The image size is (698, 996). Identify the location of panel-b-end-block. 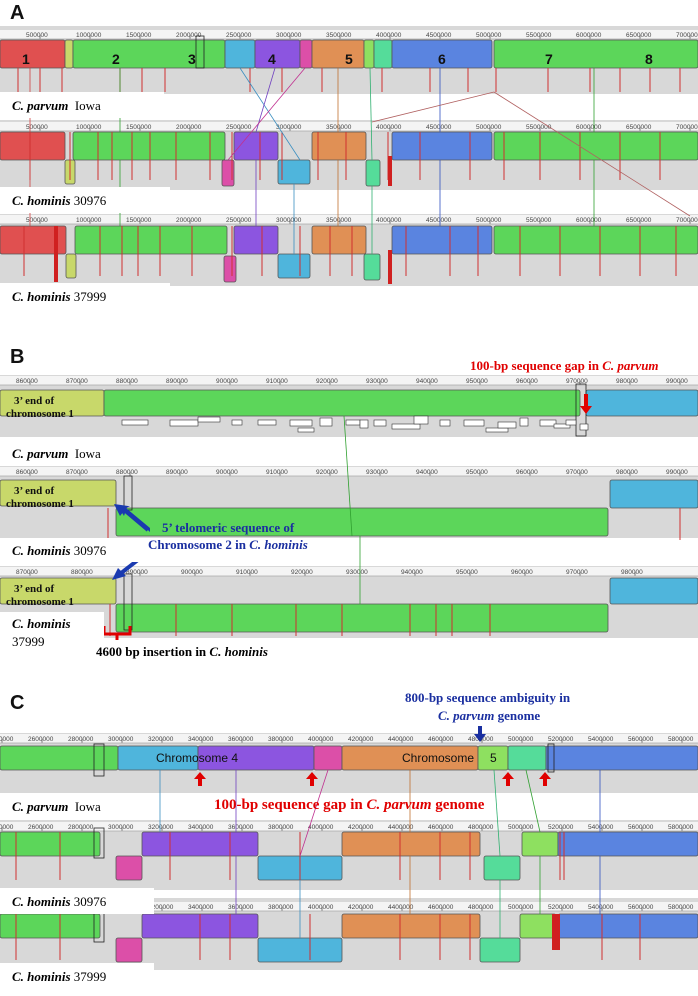
(58, 591).